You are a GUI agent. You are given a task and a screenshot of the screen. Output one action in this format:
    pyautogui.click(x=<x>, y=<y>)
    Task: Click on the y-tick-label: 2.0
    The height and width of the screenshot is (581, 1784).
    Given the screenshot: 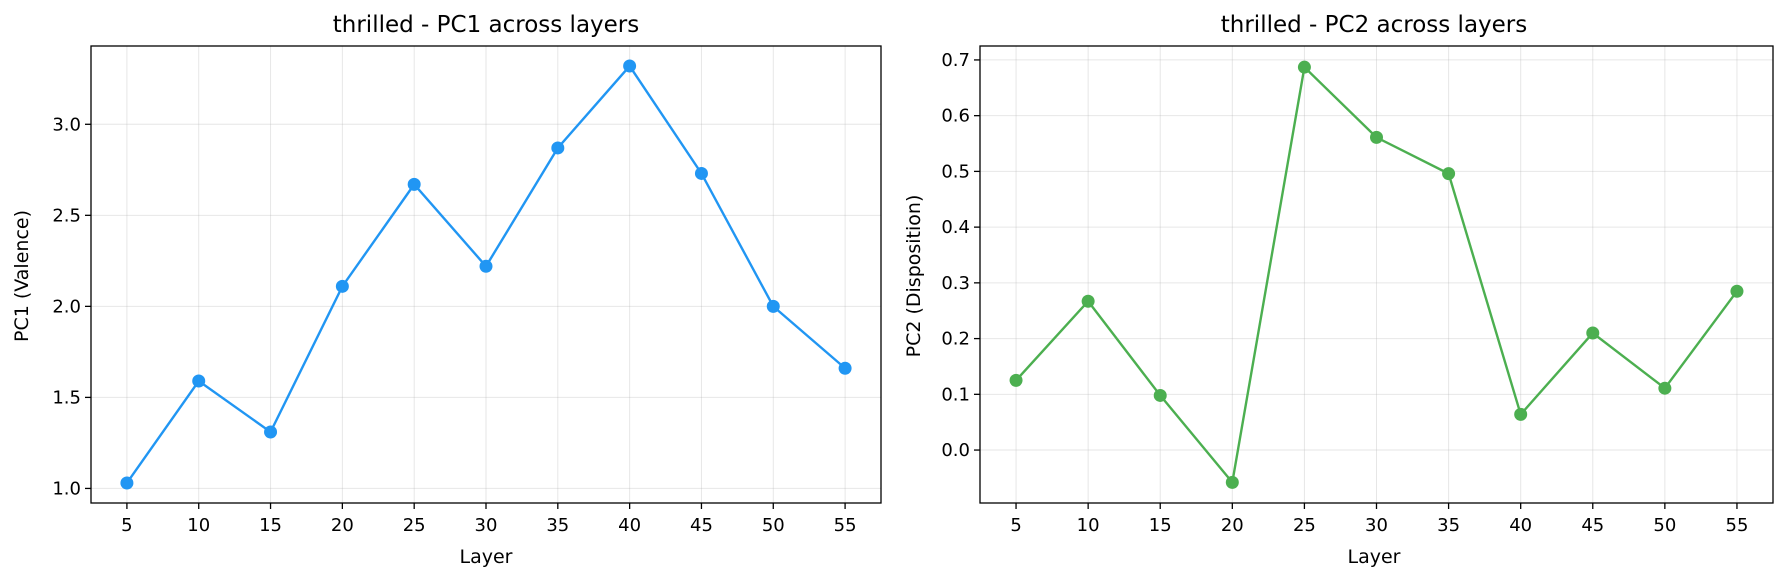 What is the action you would take?
    pyautogui.click(x=66, y=306)
    